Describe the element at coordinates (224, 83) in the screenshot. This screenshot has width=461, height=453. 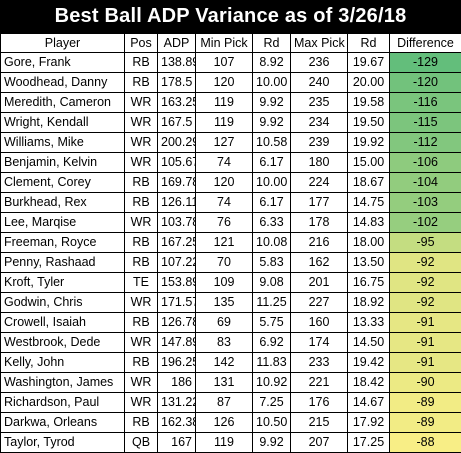
I see `min-pick-cell: 120` at that location.